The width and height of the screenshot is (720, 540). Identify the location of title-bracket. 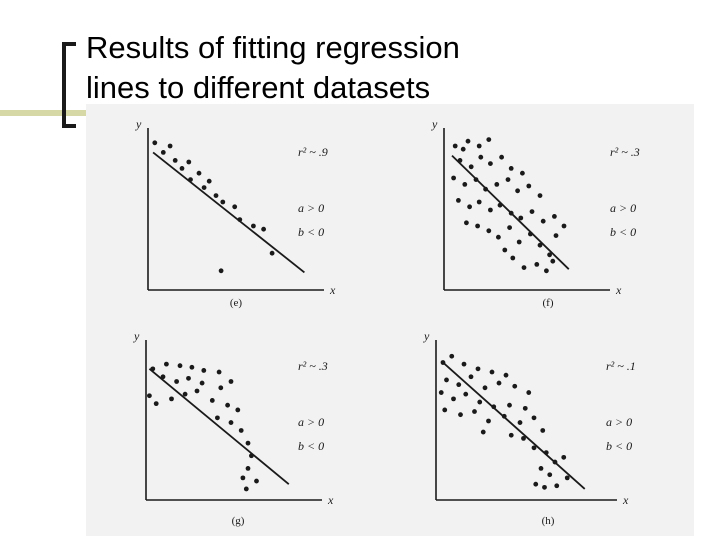
(69, 85).